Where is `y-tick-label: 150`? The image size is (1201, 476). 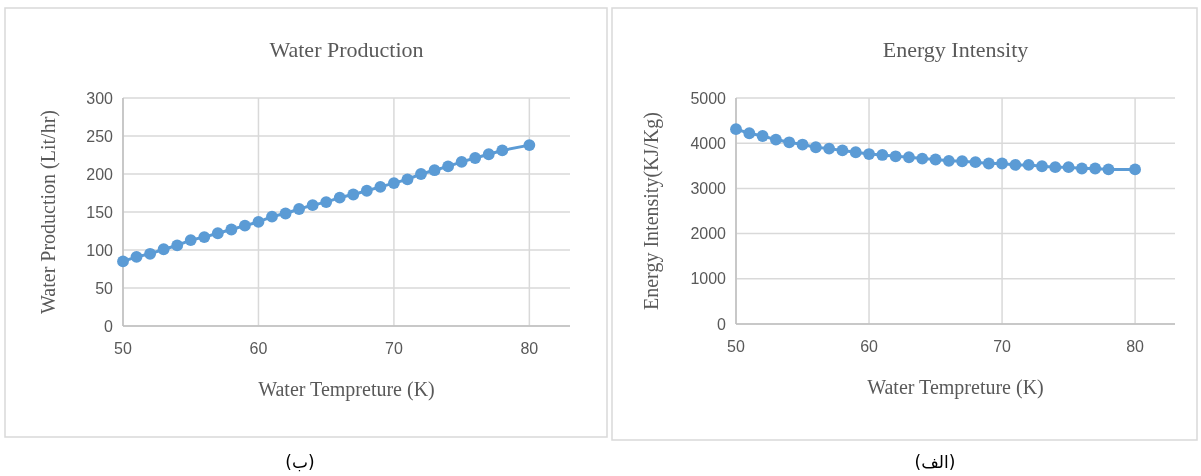 y-tick-label: 150 is located at coordinates (100, 212).